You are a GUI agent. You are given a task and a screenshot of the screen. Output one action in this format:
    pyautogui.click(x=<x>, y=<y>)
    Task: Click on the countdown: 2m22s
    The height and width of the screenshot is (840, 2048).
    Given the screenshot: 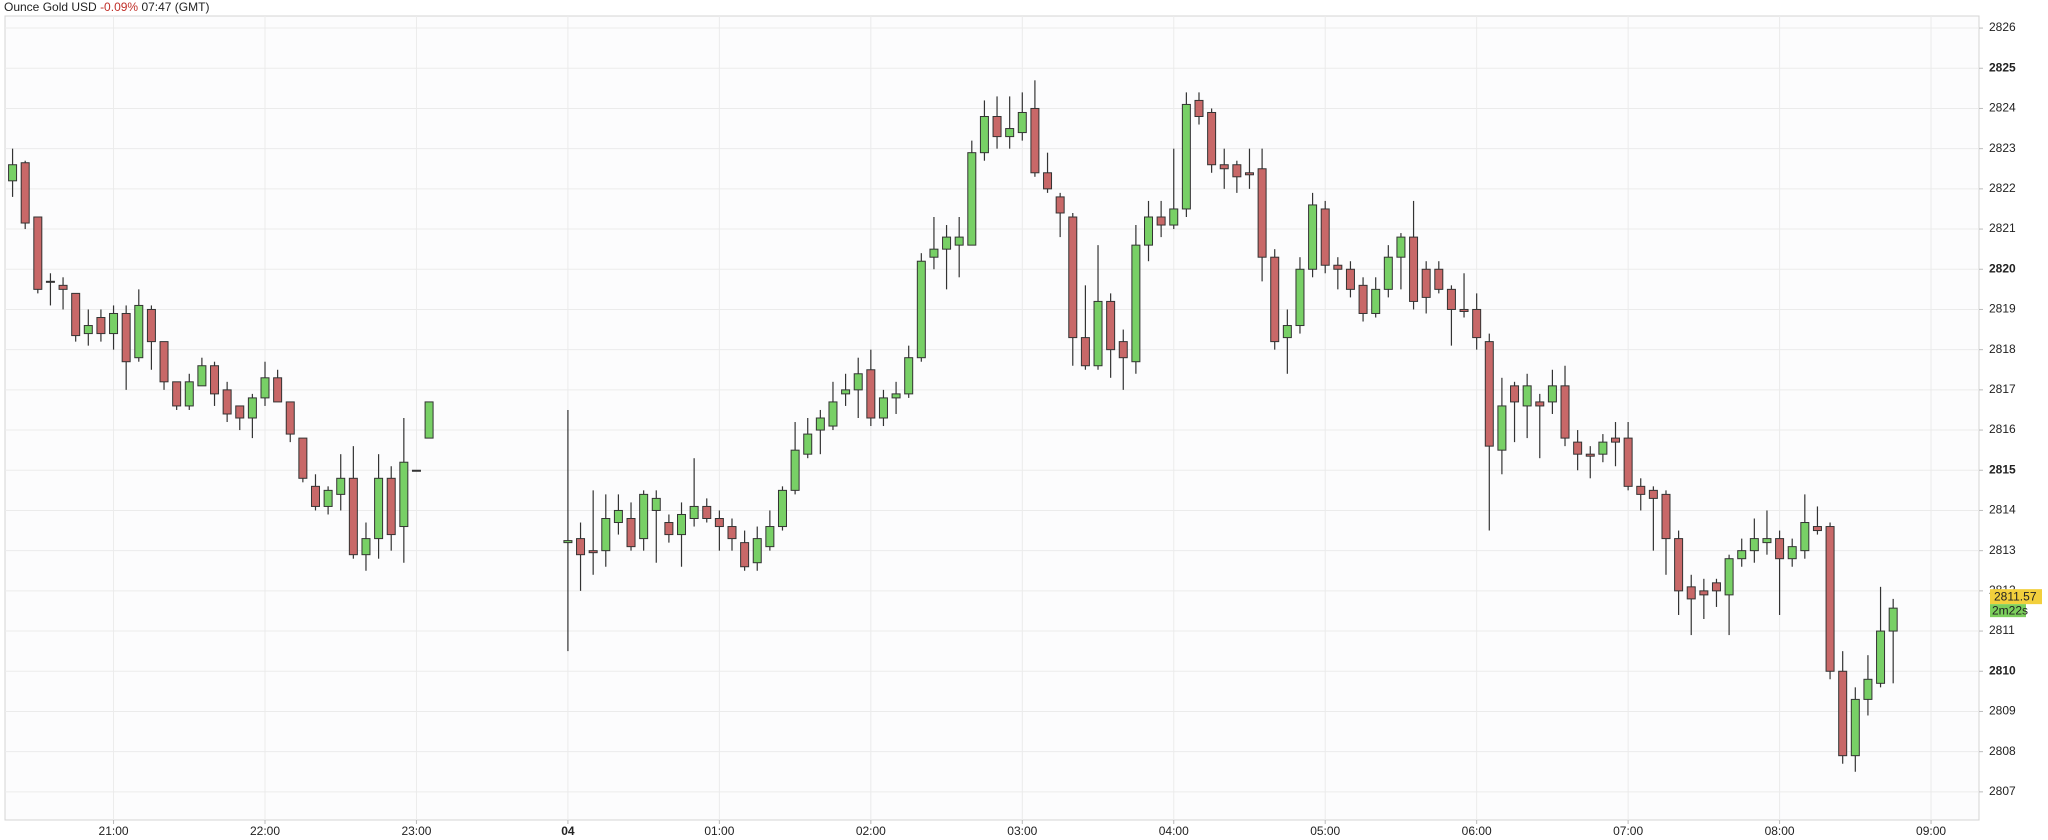 What is the action you would take?
    pyautogui.click(x=2010, y=610)
    